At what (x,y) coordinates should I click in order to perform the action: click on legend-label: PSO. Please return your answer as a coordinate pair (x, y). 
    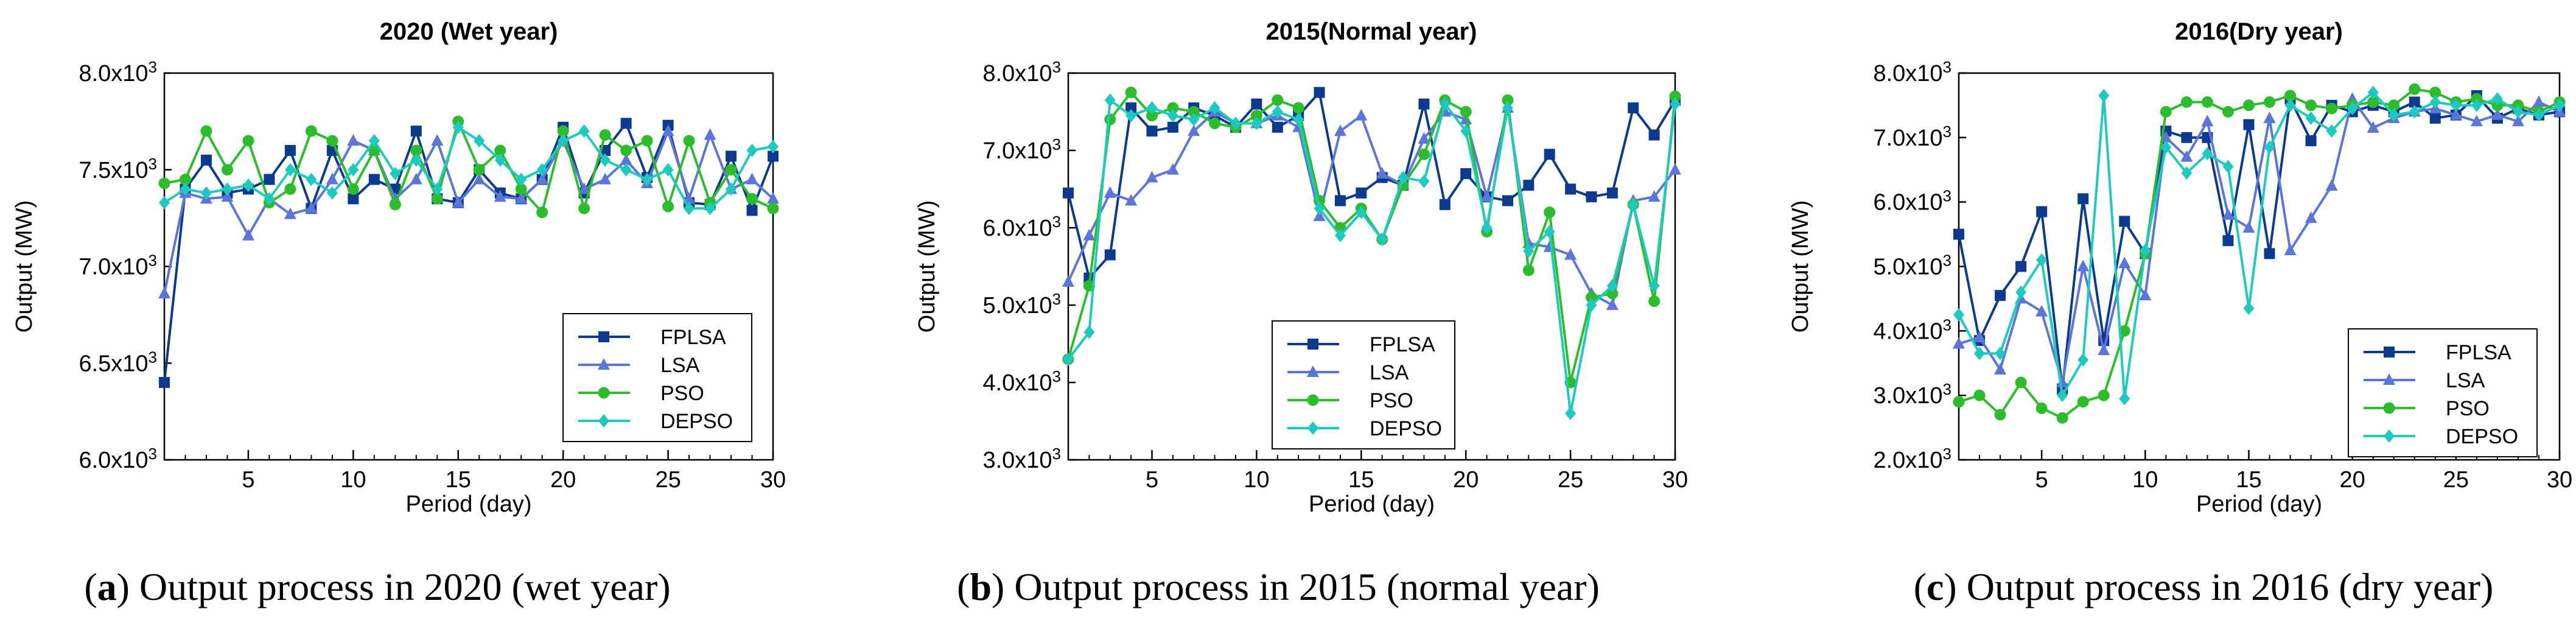
    Looking at the image, I should click on (2468, 408).